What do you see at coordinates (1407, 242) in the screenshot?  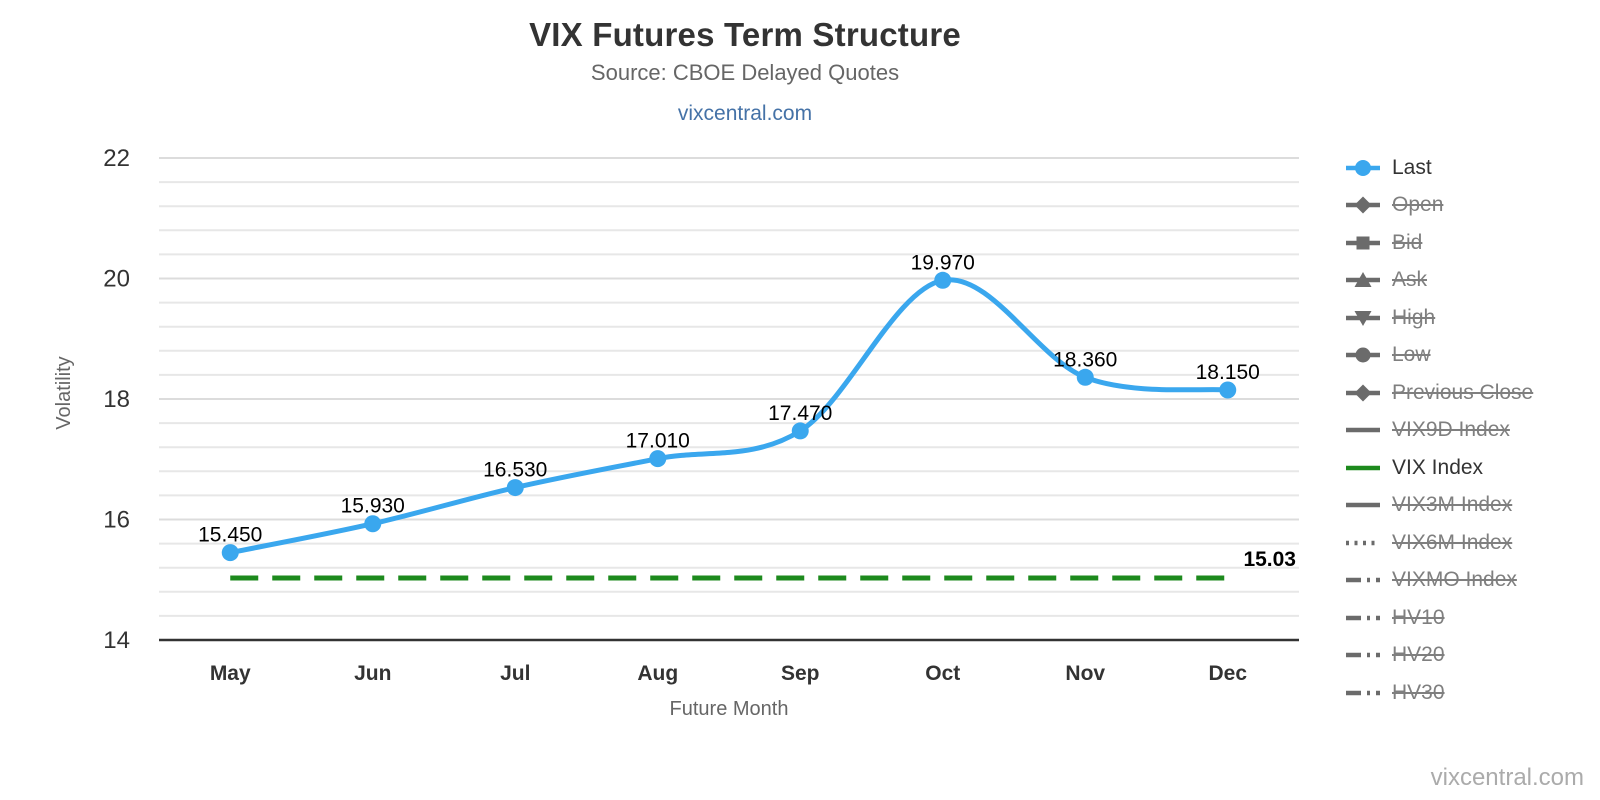 I see `legend-label-bid: Bid` at bounding box center [1407, 242].